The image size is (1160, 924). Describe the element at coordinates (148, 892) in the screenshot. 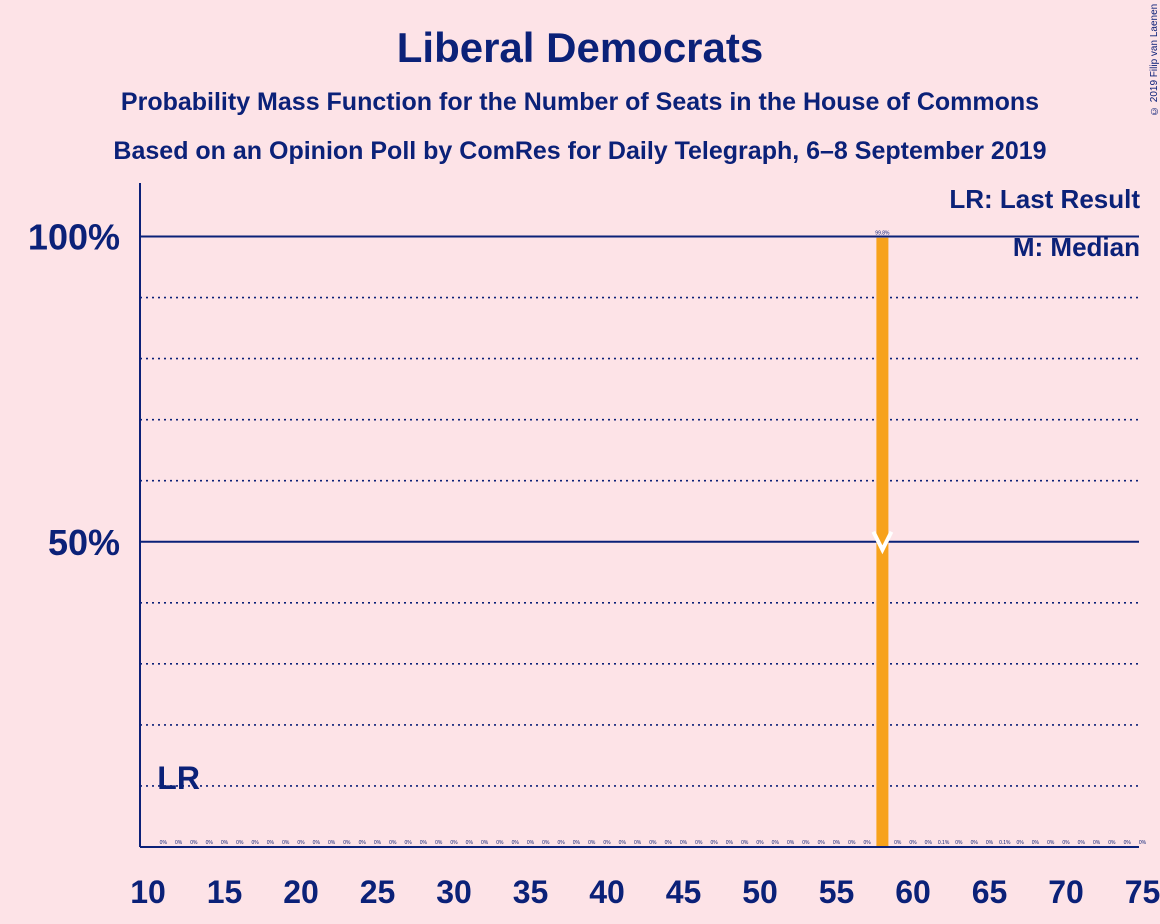

I see `x-tick-label: 10` at that location.